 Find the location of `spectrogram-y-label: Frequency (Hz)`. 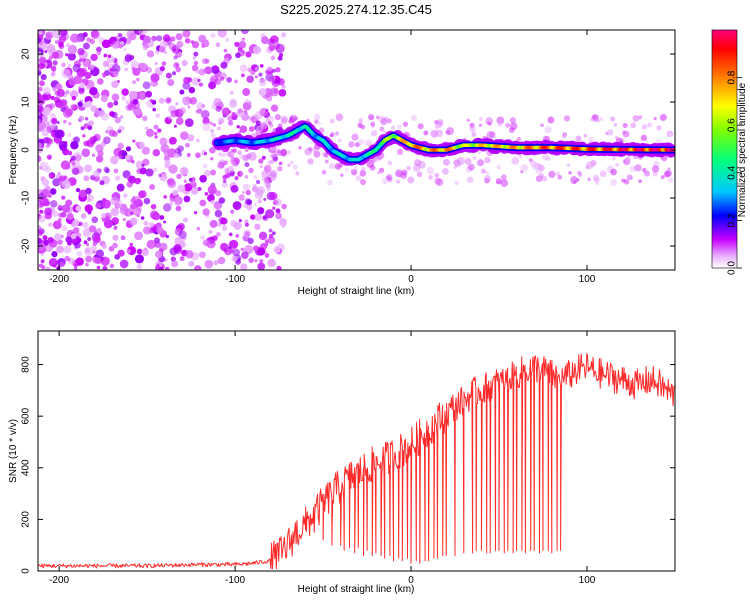

spectrogram-y-label: Frequency (Hz) is located at coordinates (13, 150).